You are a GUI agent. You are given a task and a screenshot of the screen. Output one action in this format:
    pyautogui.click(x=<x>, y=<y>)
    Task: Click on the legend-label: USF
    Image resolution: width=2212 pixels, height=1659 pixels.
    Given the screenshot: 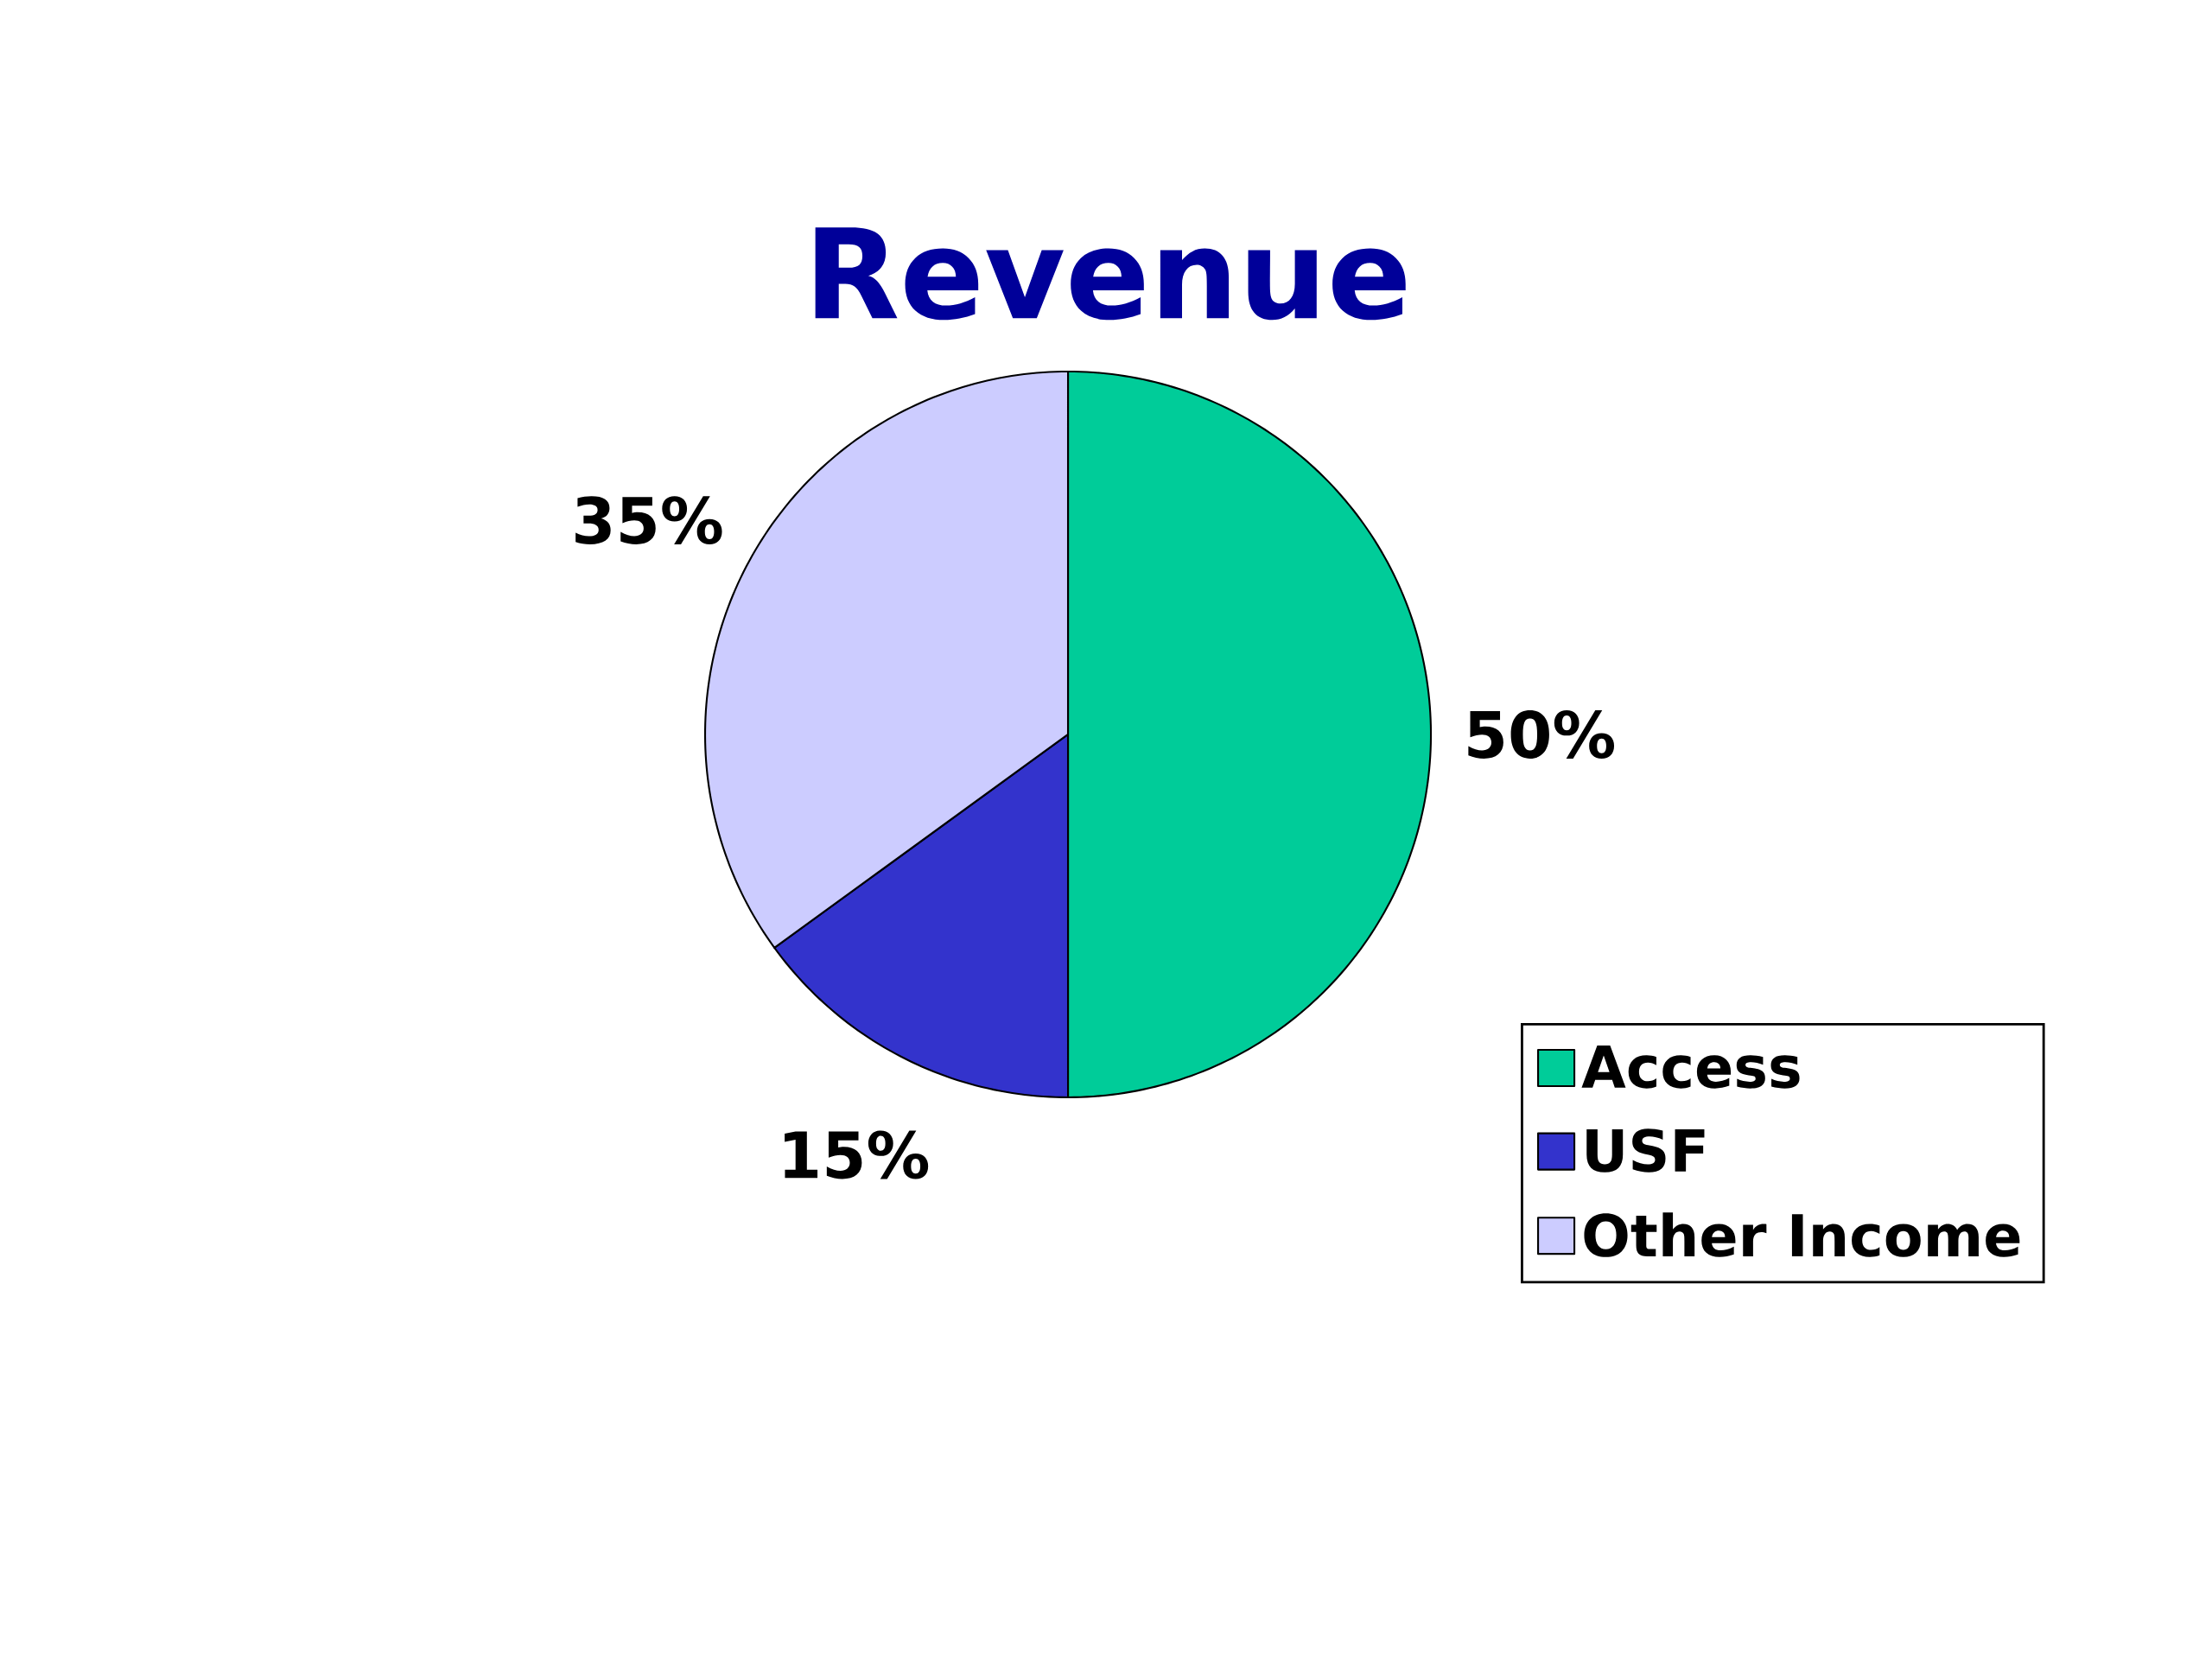 What is the action you would take?
    pyautogui.click(x=1645, y=1150)
    